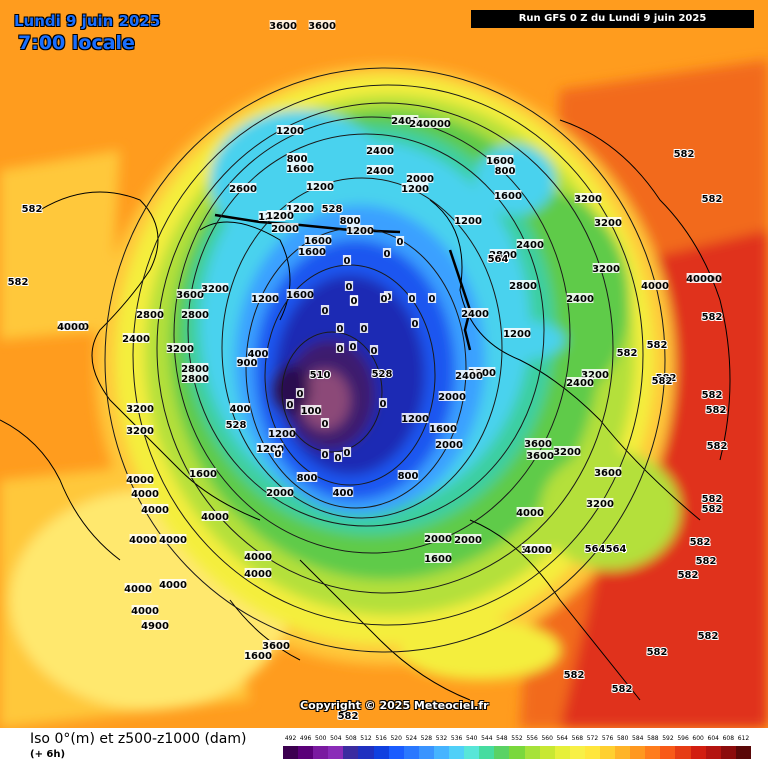 The width and height of the screenshot is (768, 768). What do you see at coordinates (456, 738) in the screenshot?
I see `legend-scale-value: 536` at bounding box center [456, 738].